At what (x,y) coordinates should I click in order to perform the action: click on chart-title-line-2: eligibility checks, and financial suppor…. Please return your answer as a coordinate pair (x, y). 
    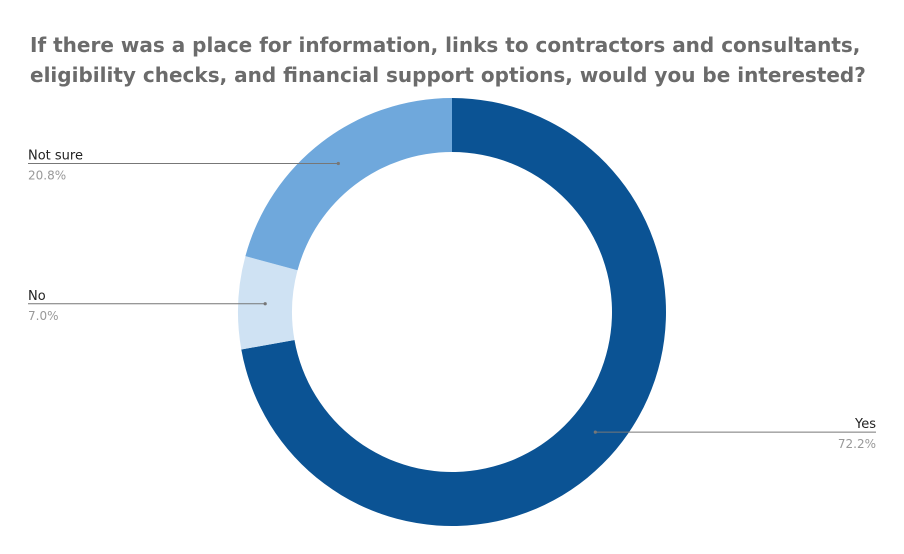
    Looking at the image, I should click on (448, 75).